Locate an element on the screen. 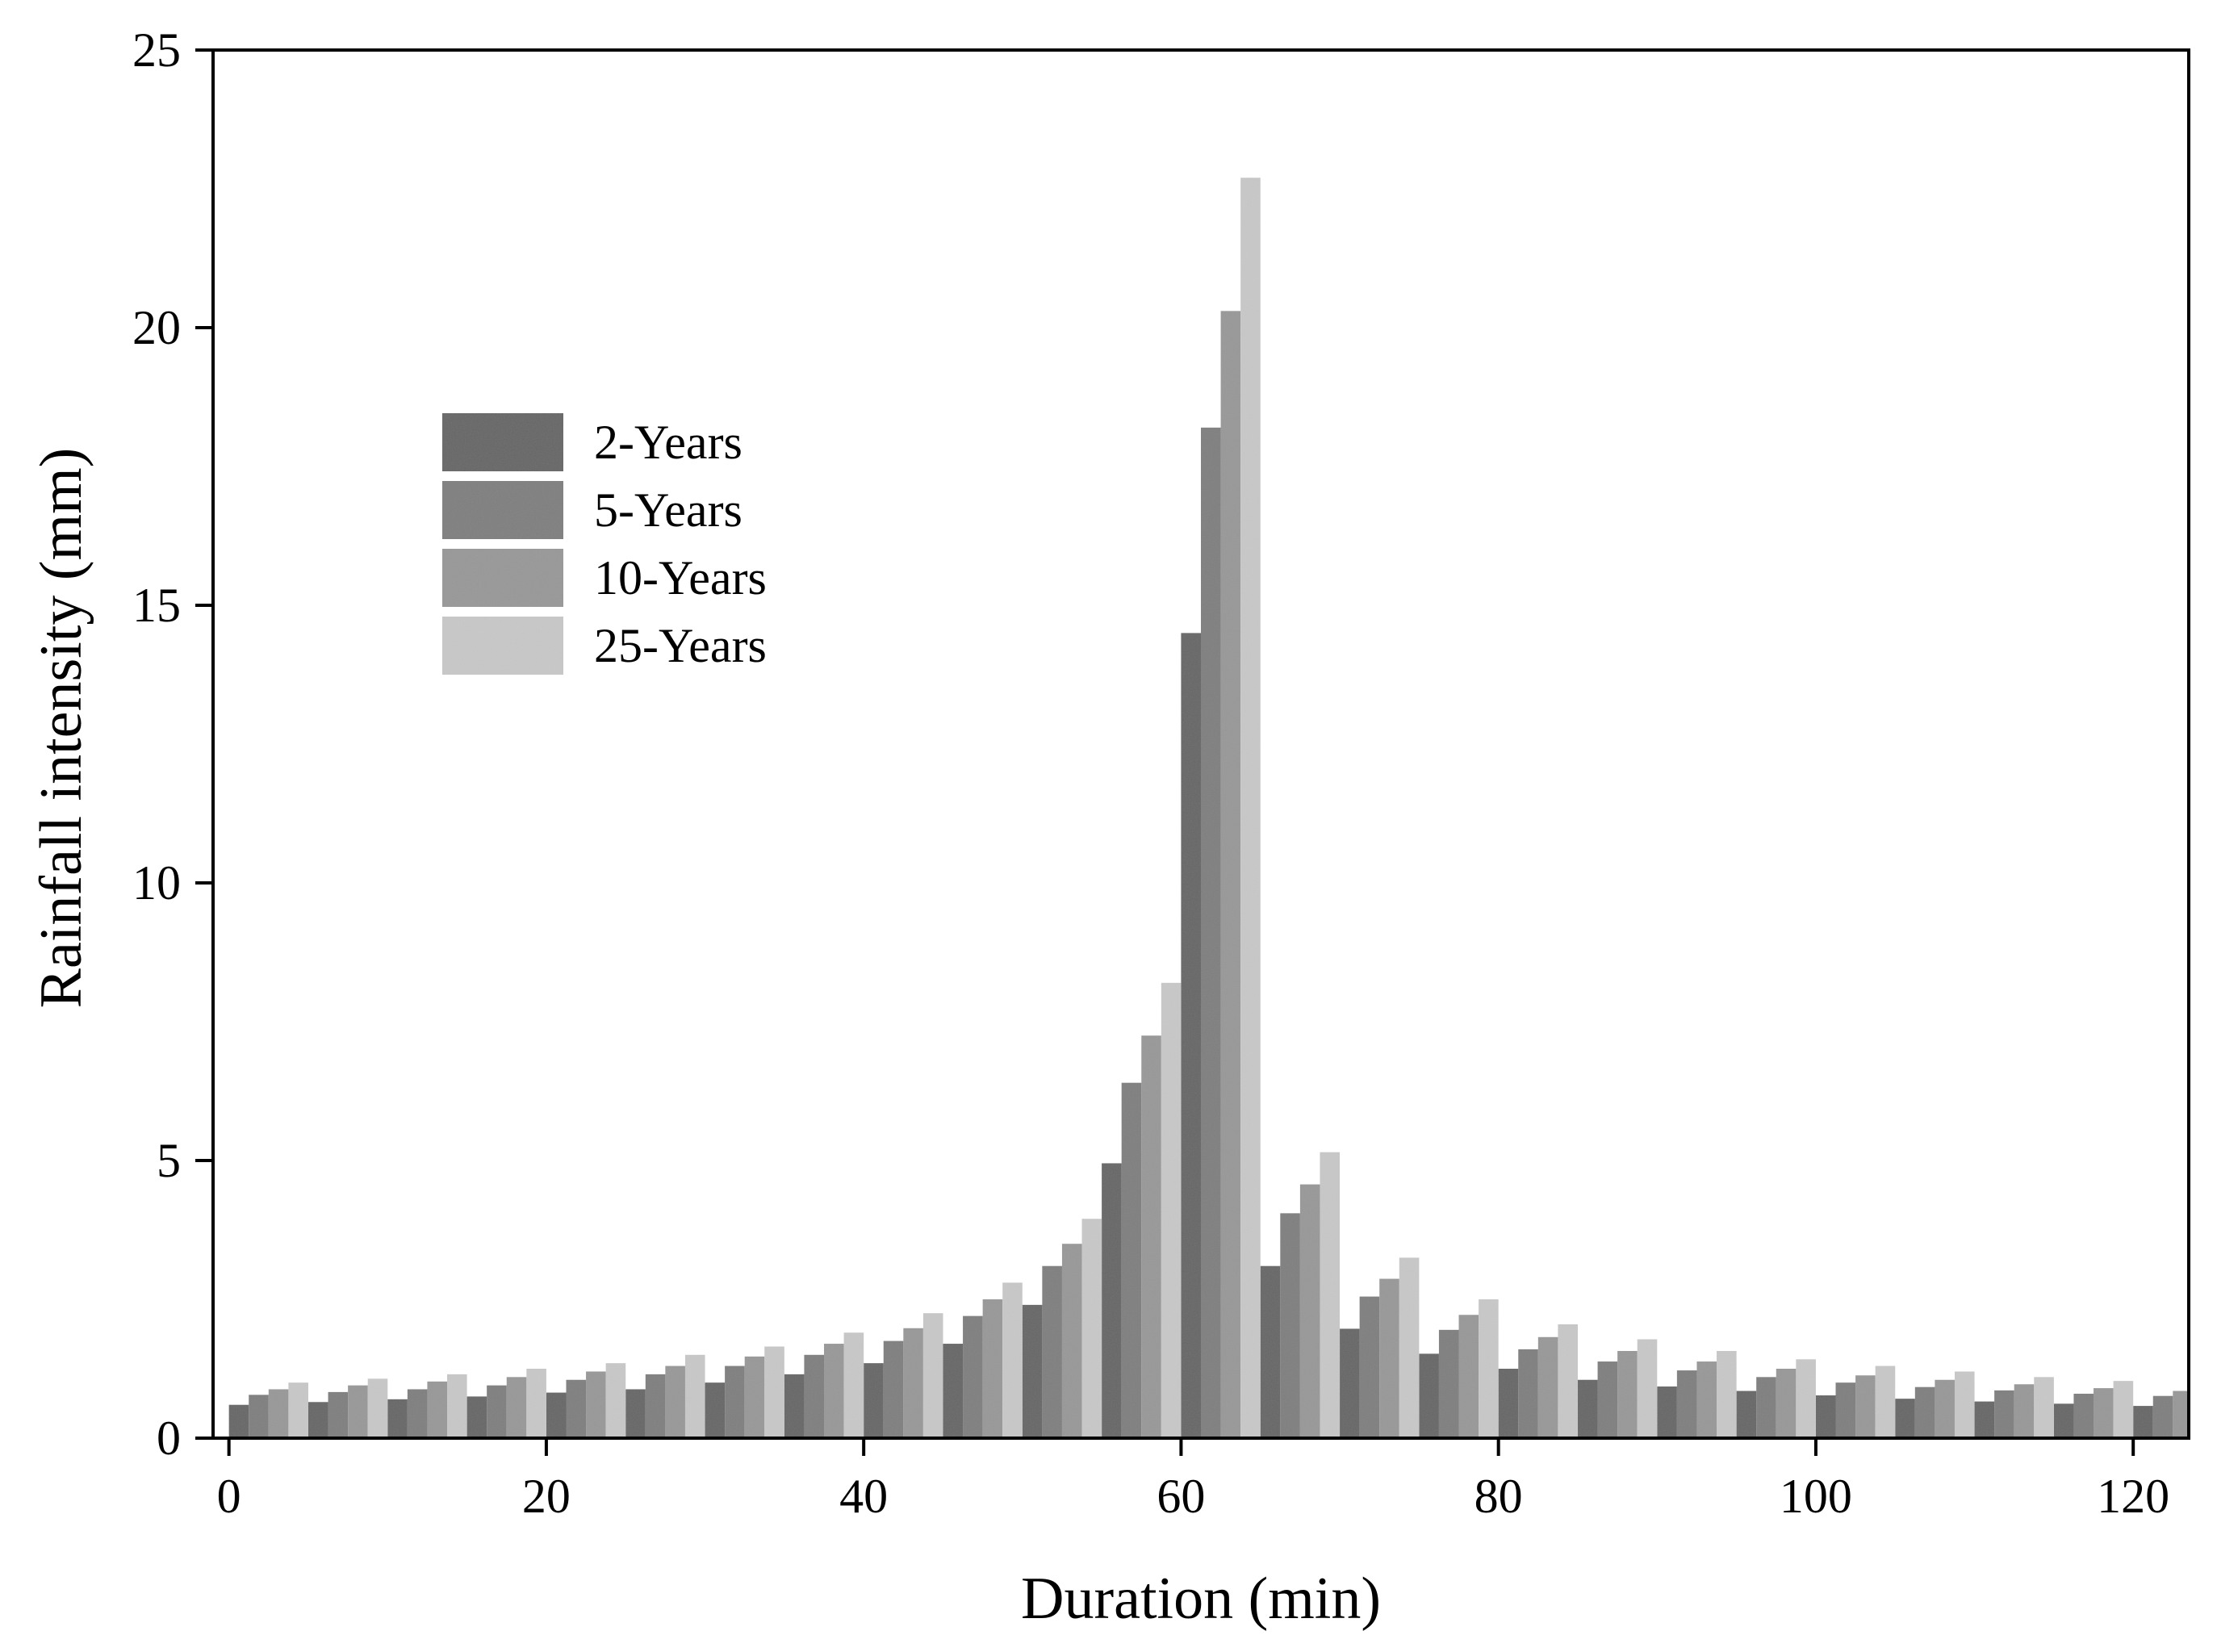 This screenshot has height=1652, width=2217. y-tick-label: 15 is located at coordinates (157, 605).